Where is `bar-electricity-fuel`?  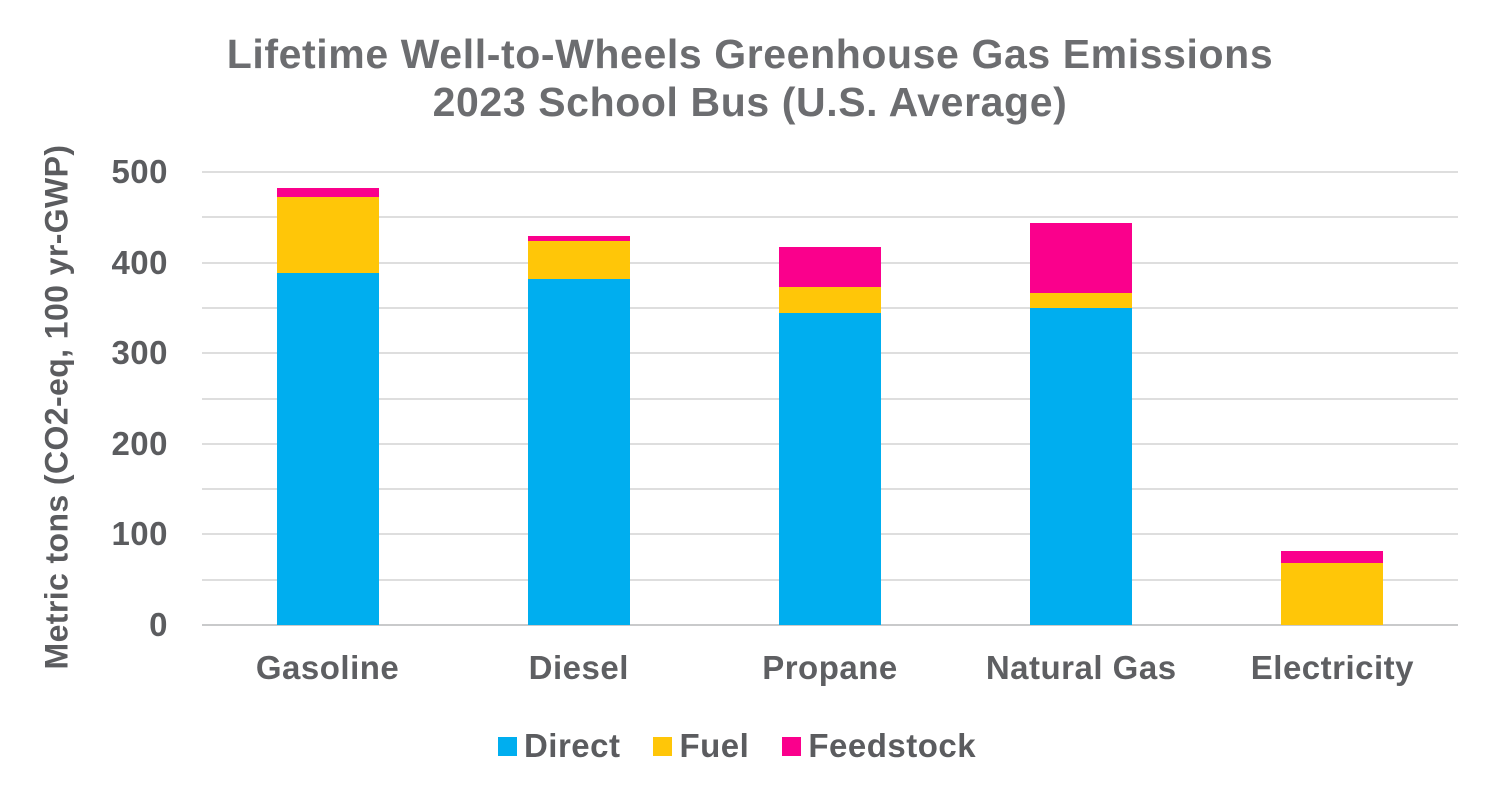
bar-electricity-fuel is located at coordinates (1332, 594).